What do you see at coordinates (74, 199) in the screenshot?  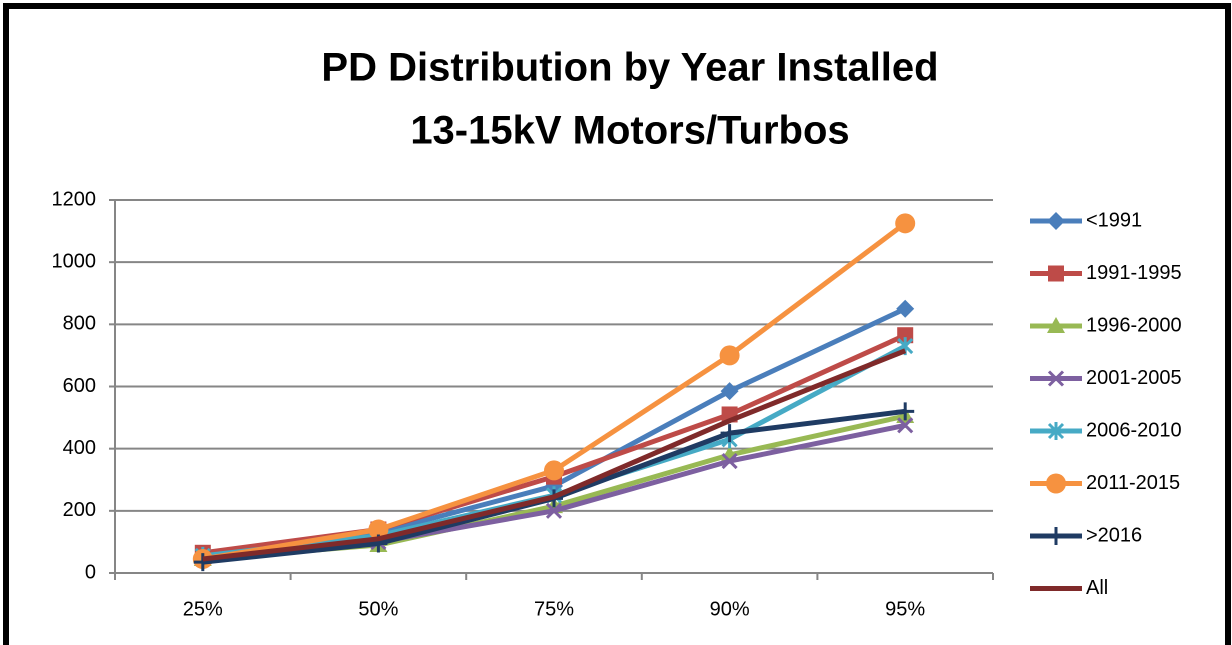 I see `y-tick-label: 1200` at bounding box center [74, 199].